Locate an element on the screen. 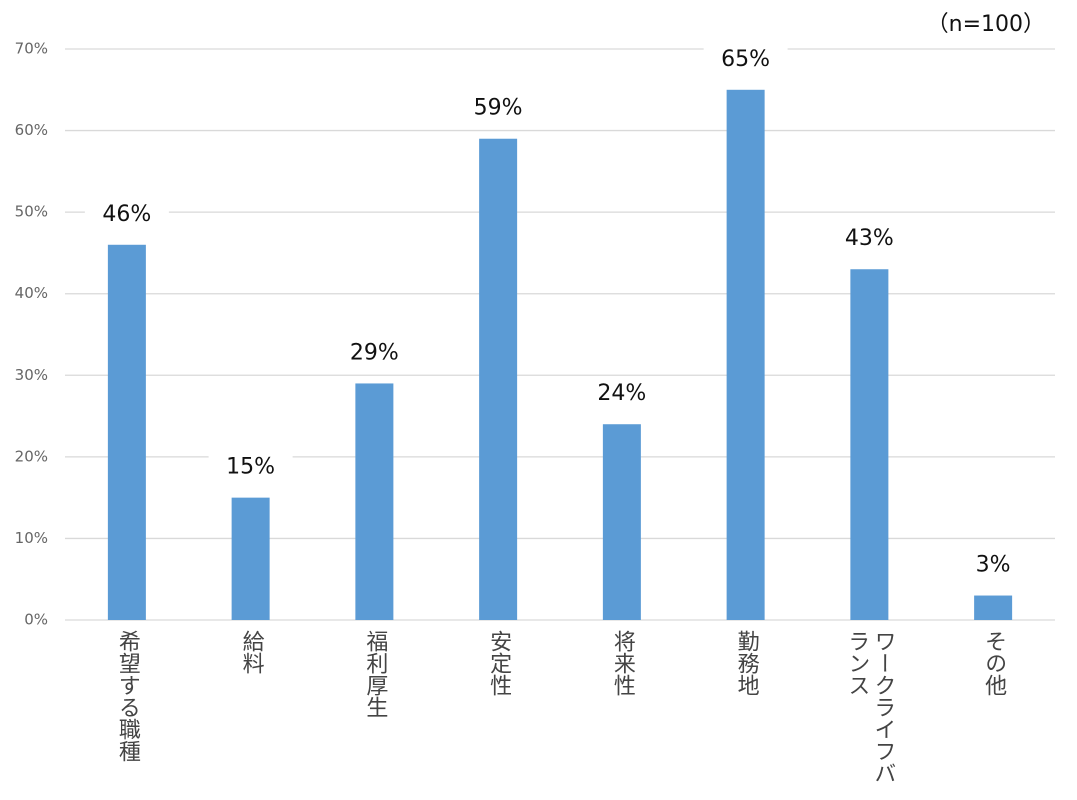 This screenshot has width=1077, height=800. value-label: 3% is located at coordinates (993, 565).